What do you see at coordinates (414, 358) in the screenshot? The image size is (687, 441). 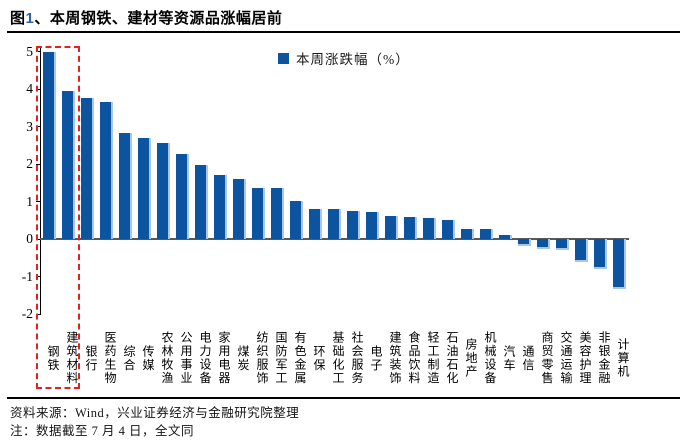 I see `category-label: 食品饮料` at bounding box center [414, 358].